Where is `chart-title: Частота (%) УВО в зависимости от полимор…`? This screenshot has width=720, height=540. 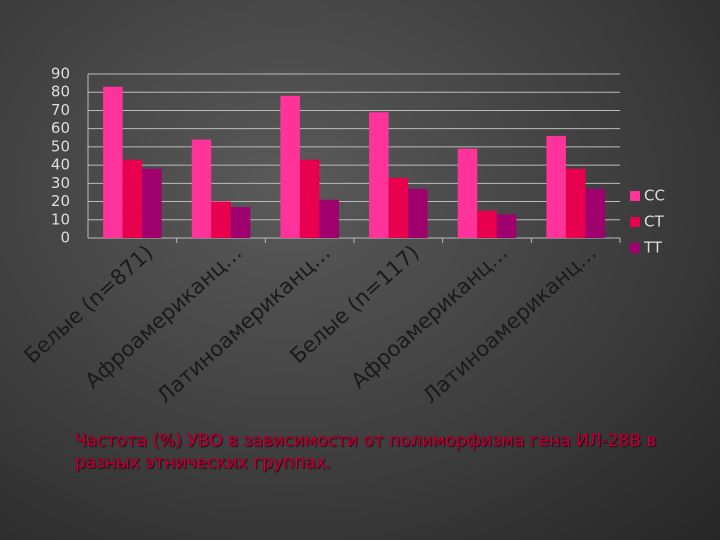 chart-title: Частота (%) УВО в зависимости от полимор… is located at coordinates (366, 452).